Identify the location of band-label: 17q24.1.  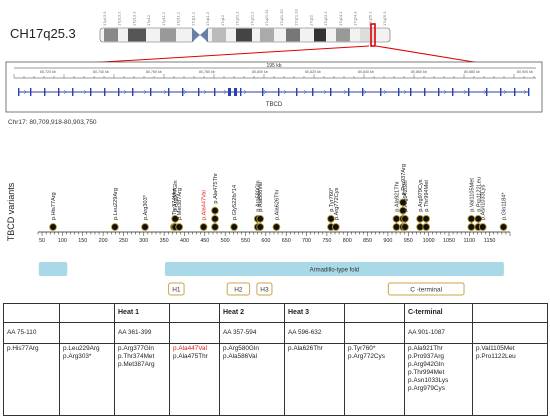
(340, 18).